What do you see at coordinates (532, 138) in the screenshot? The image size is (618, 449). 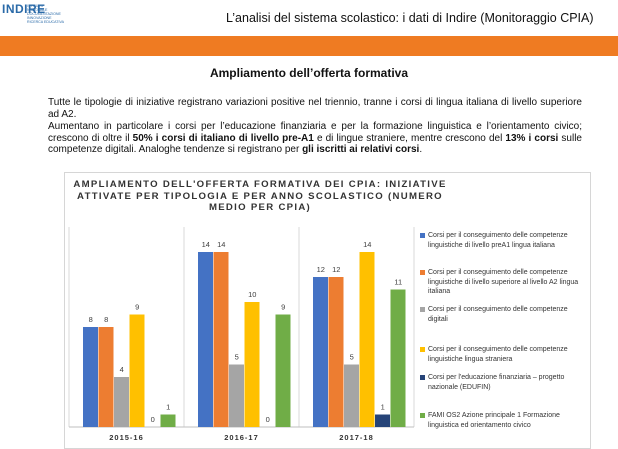 I see `p2-highlight-digital: 13% i corsi` at bounding box center [532, 138].